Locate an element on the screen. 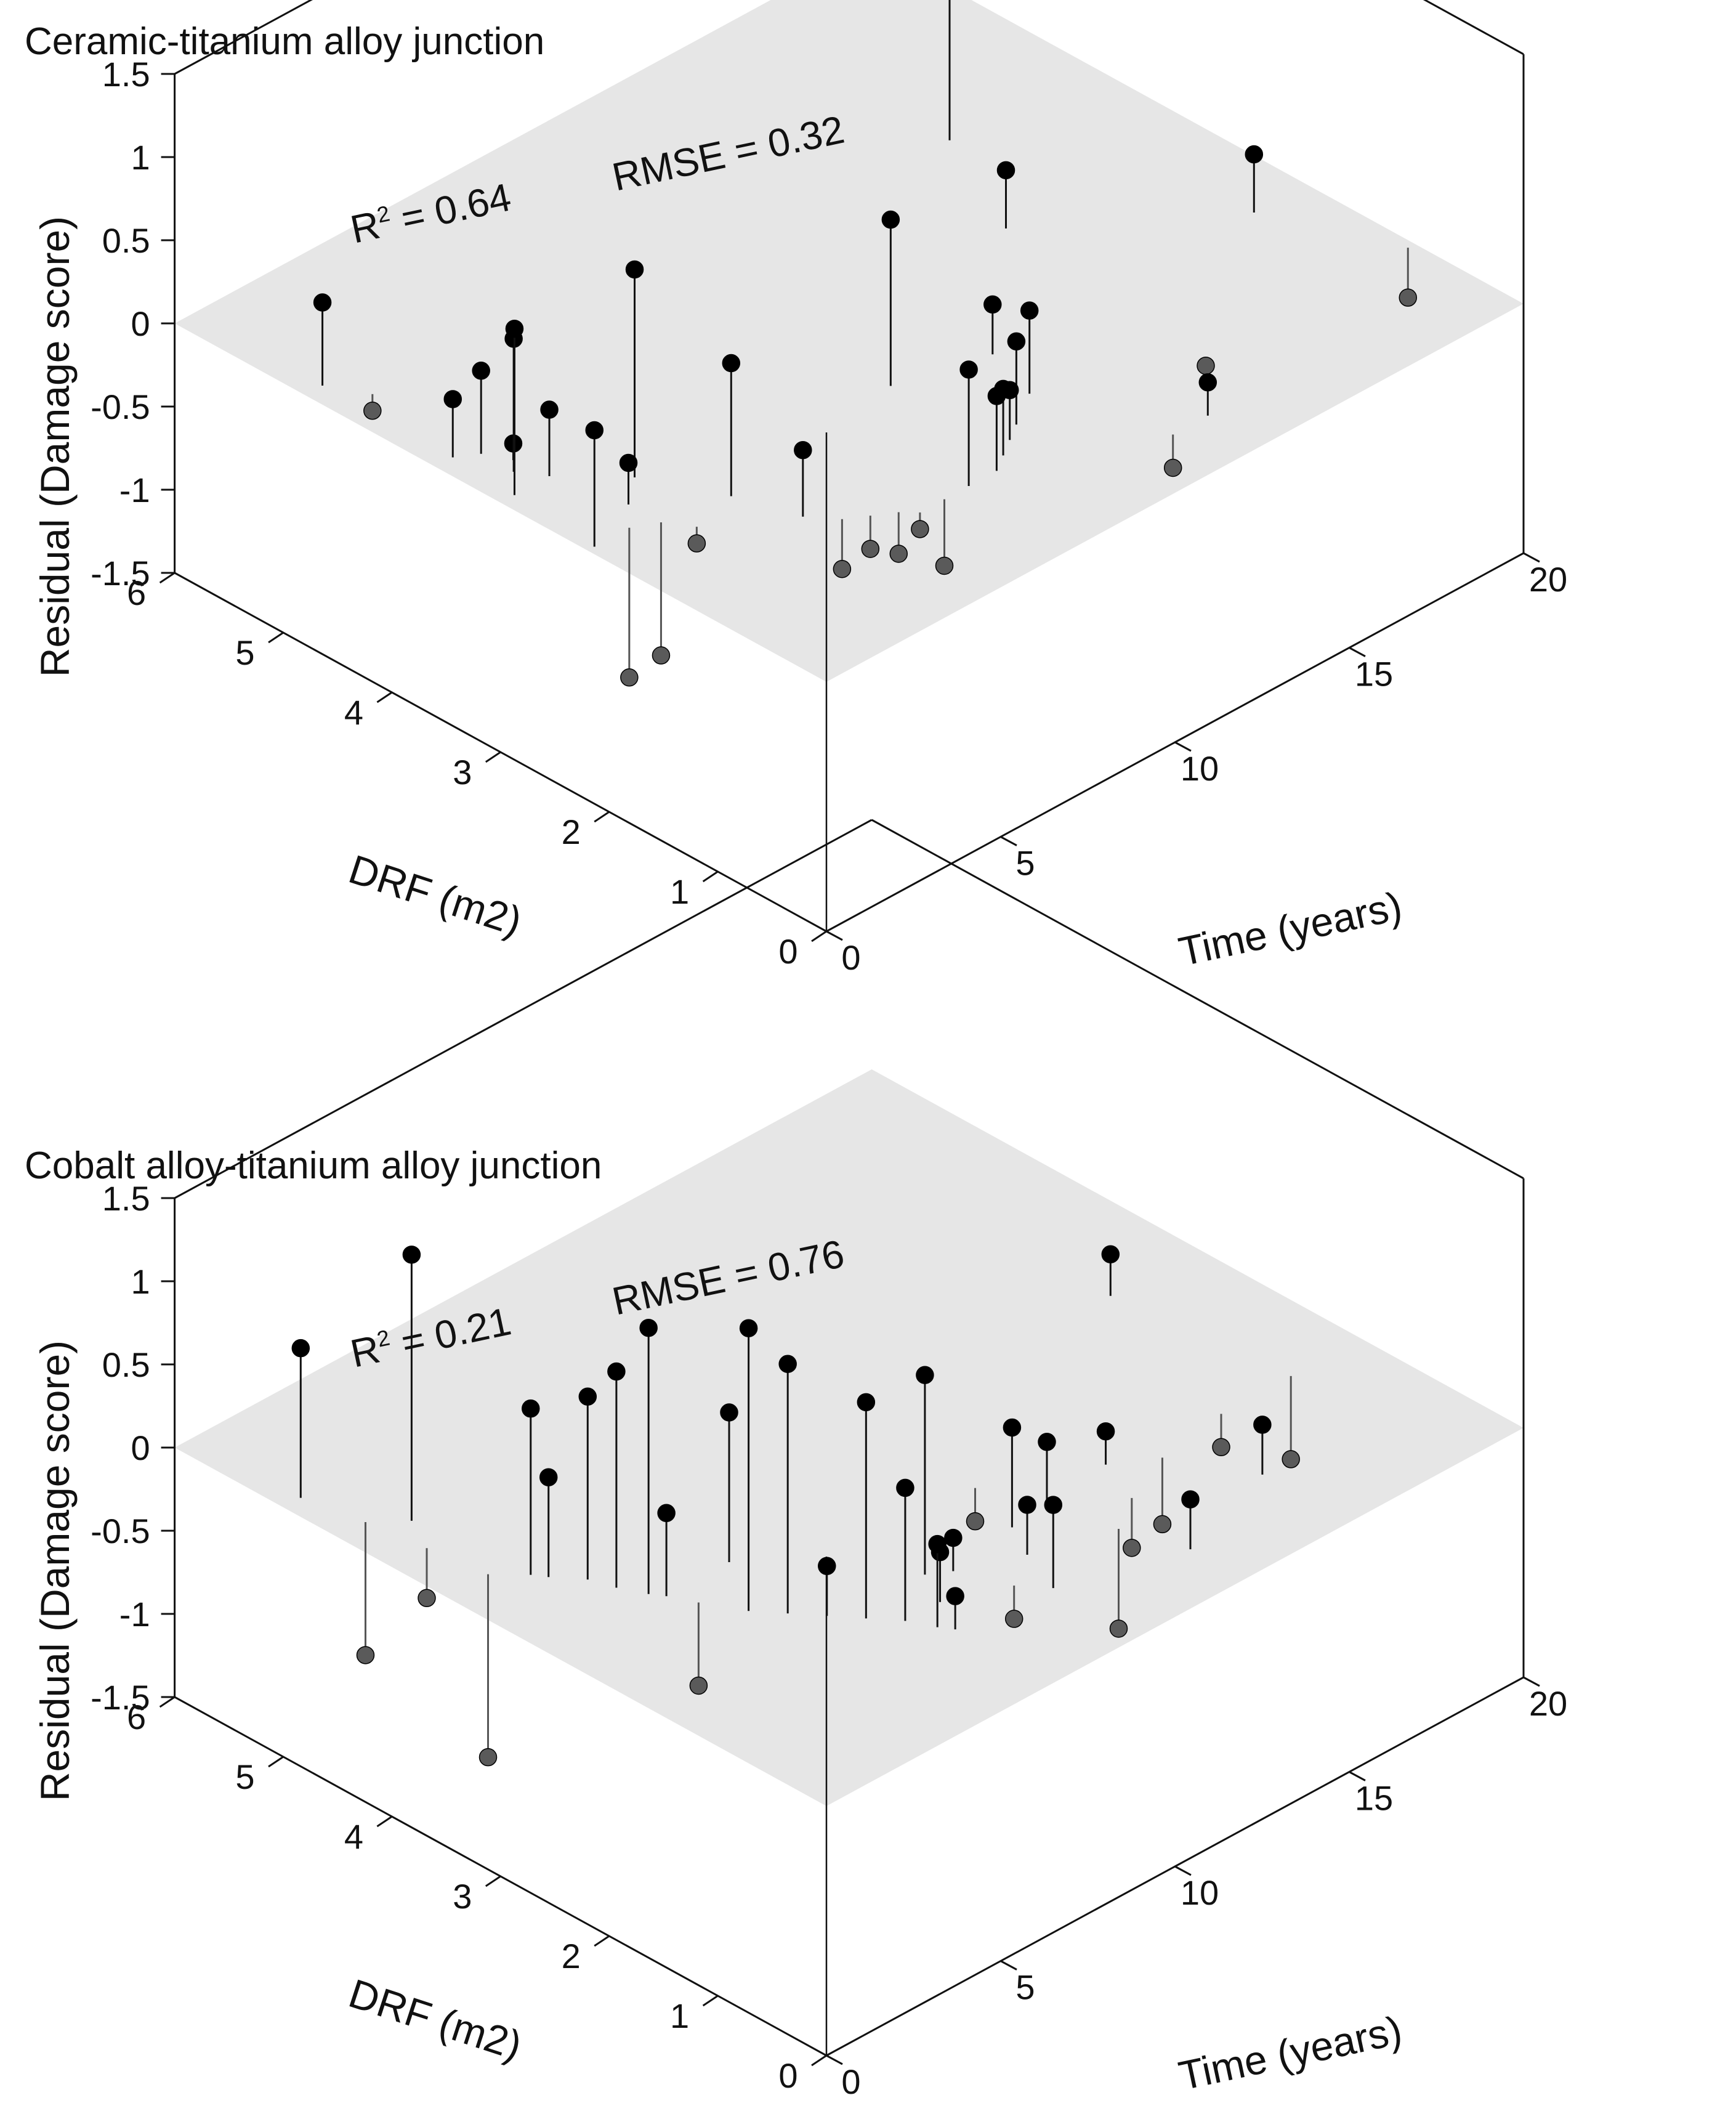 This screenshot has width=1736, height=2127. time-tick-label: 10 is located at coordinates (1200, 1892).